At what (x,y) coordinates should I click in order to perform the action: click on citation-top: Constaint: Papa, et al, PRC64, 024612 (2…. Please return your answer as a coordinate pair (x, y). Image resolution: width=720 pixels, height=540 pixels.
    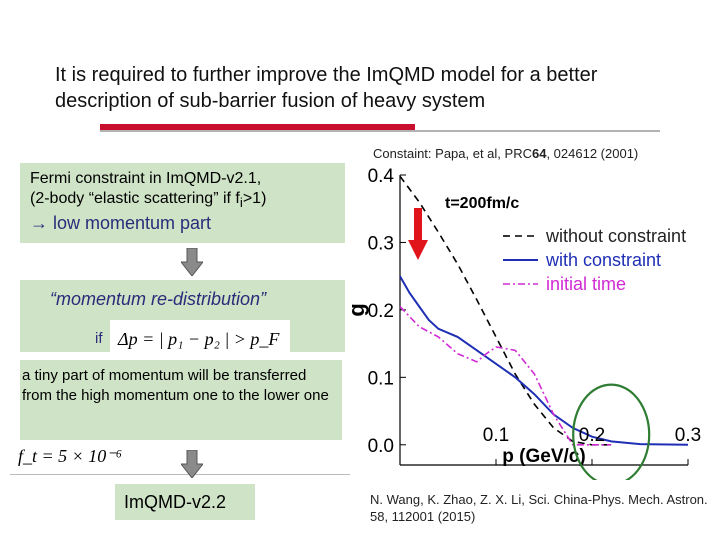
    Looking at the image, I should click on (505, 153).